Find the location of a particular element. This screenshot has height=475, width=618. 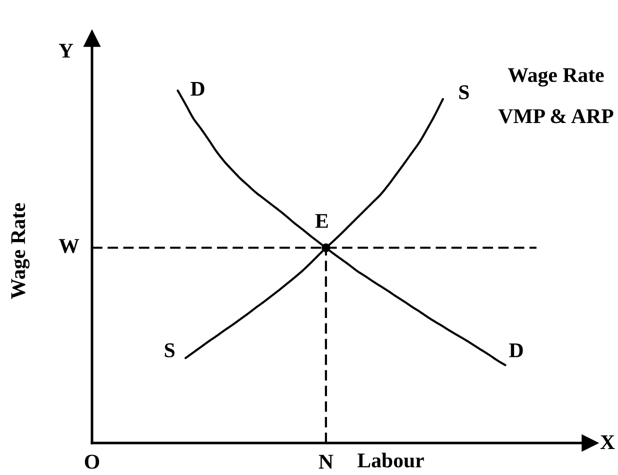

text: X is located at coordinates (607, 442).